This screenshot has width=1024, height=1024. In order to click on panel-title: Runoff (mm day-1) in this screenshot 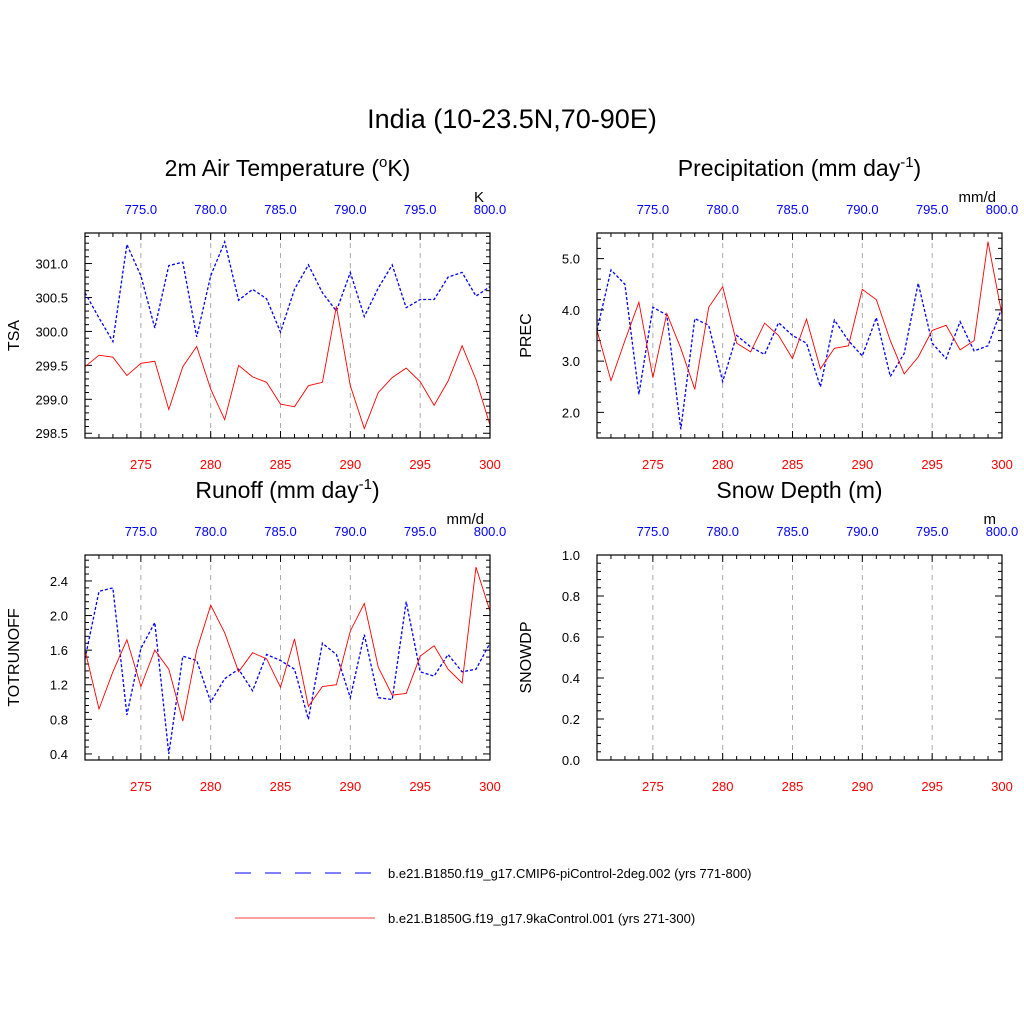, I will do `click(287, 489)`.